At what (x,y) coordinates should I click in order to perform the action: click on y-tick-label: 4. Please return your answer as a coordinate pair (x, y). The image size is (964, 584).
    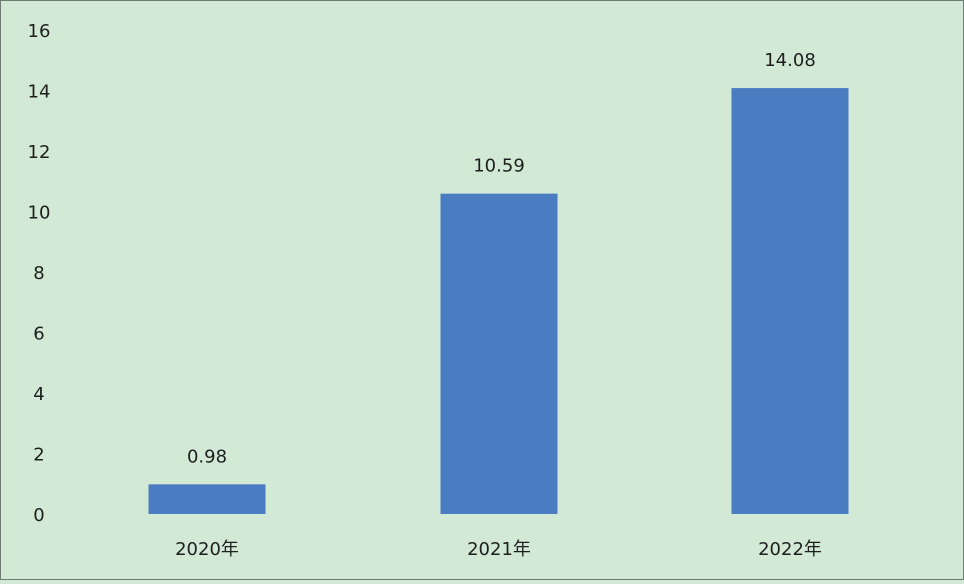
    Looking at the image, I should click on (38, 394).